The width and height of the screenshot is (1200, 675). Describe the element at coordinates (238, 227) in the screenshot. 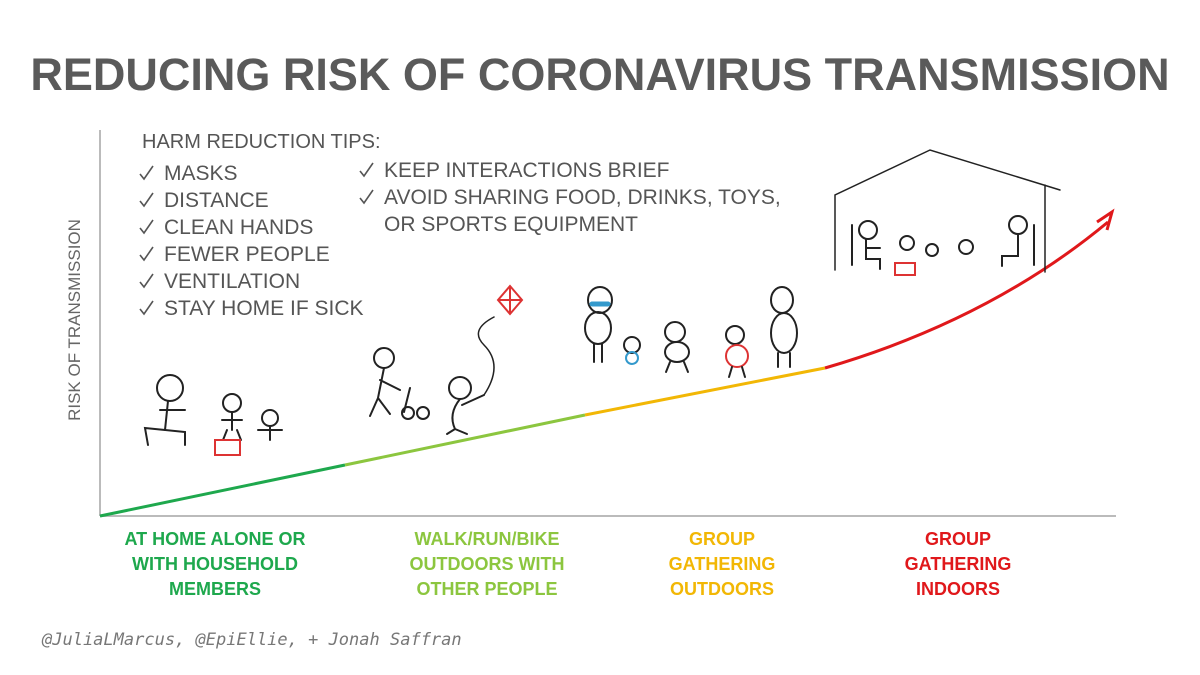

I see `tip: CLEAN HANDS` at that location.